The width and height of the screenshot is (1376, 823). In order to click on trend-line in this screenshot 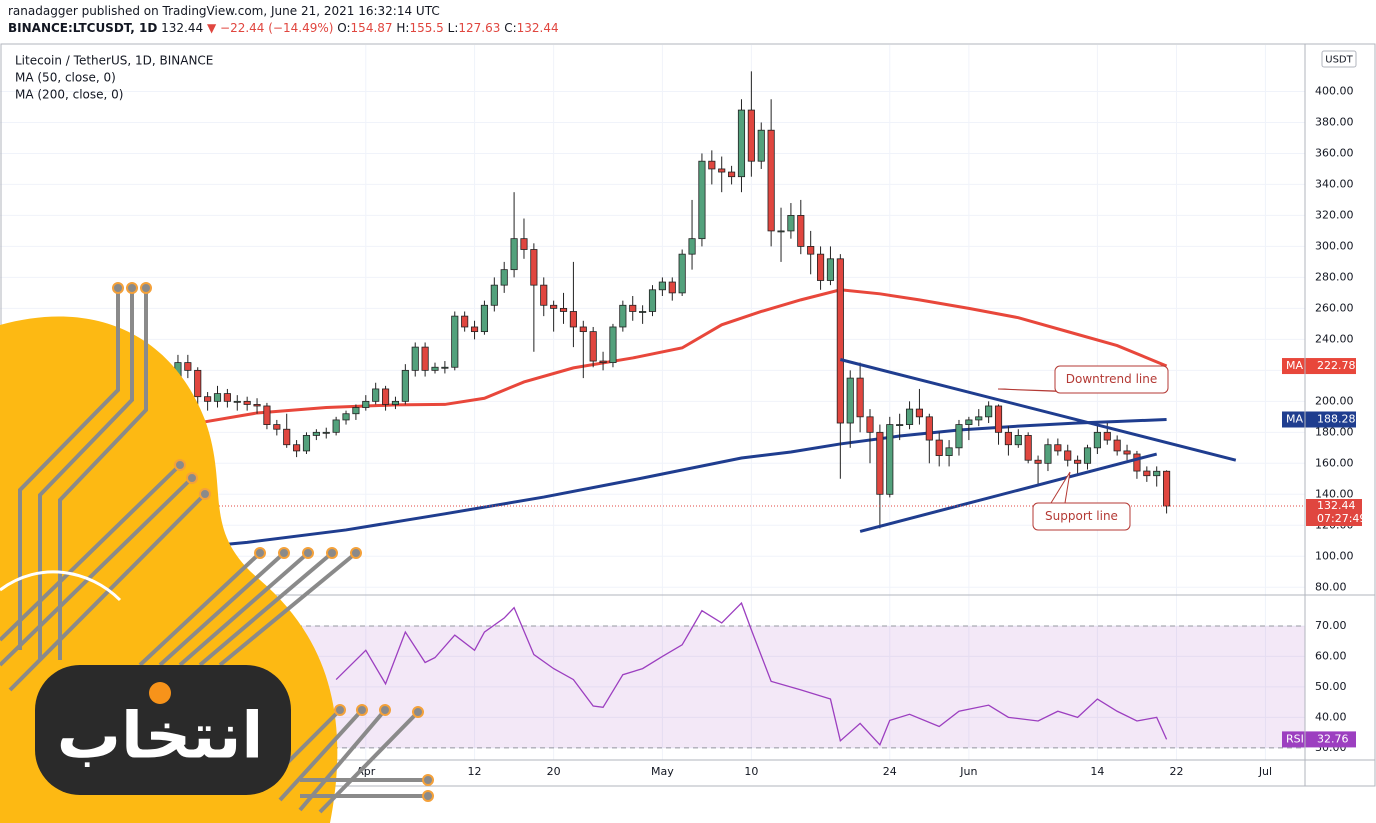, I will do `click(1038, 410)`.